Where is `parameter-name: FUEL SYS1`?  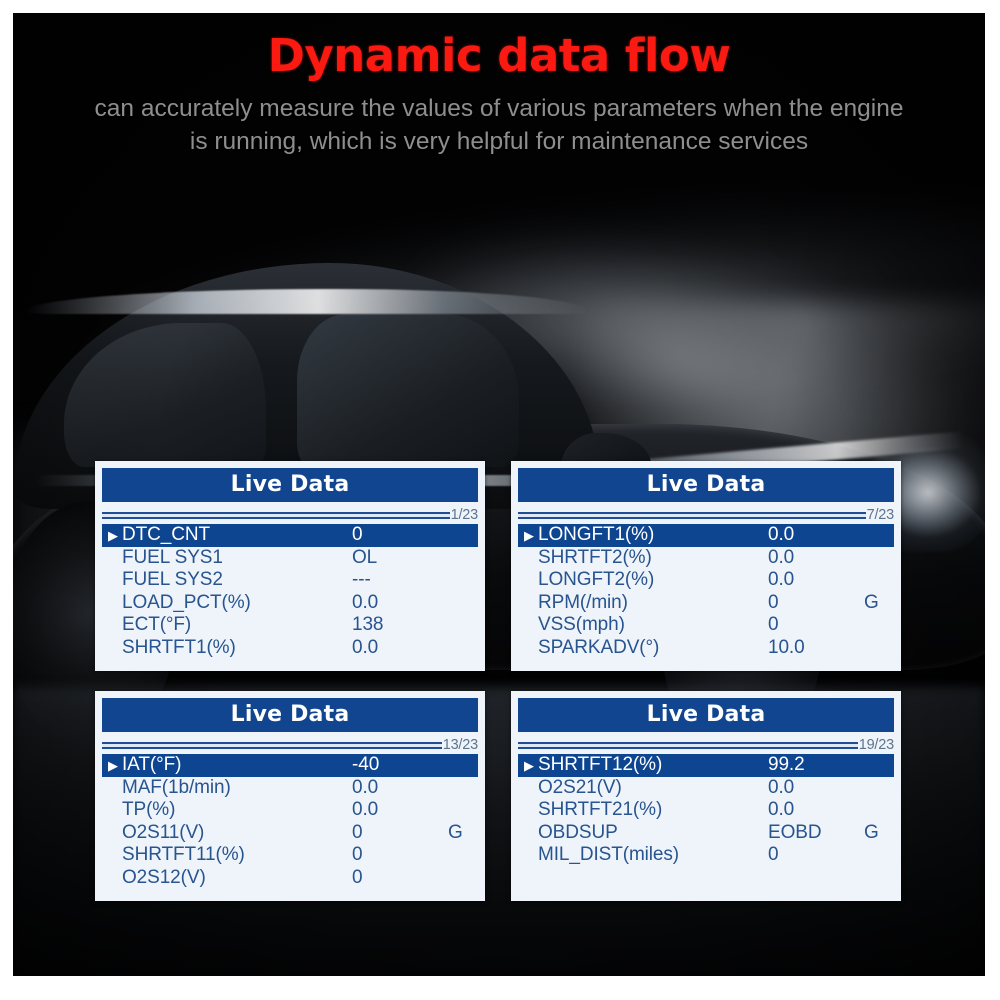 parameter-name: FUEL SYS1 is located at coordinates (172, 557).